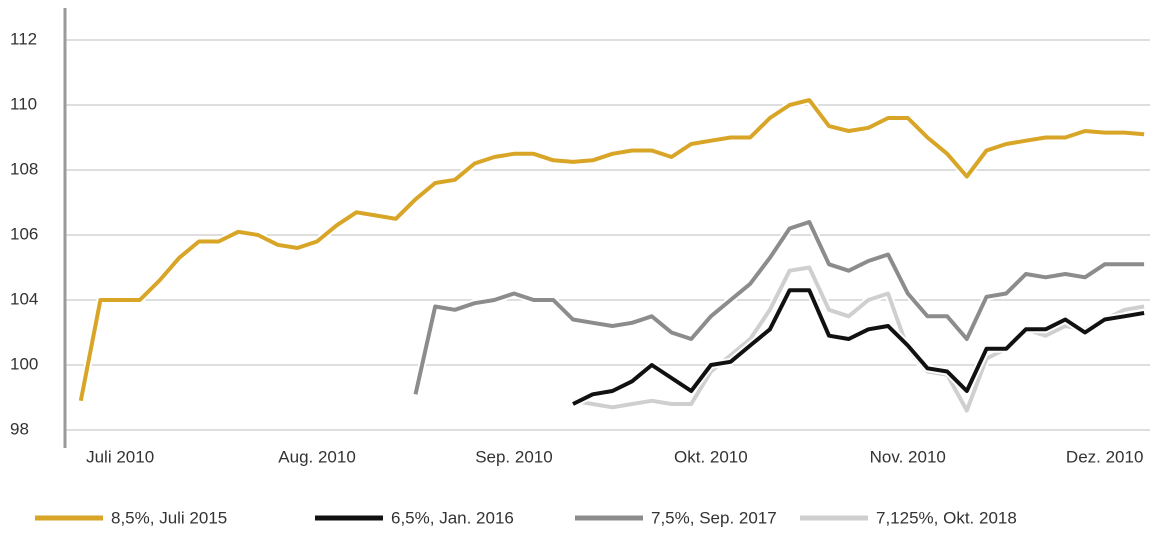 Image resolution: width=1150 pixels, height=533 pixels. I want to click on y-tick-label: 110, so click(23, 103).